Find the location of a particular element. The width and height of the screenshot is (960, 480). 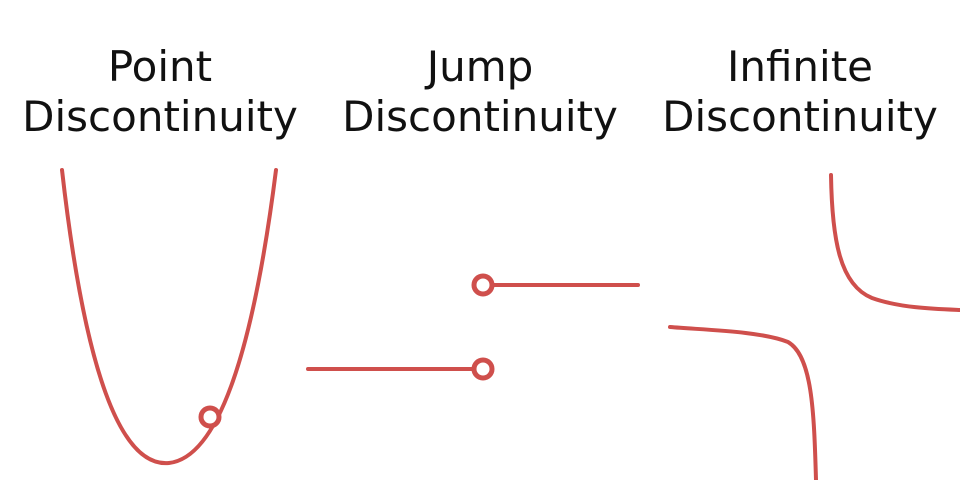

jump-lower-hole-marker is located at coordinates (483, 369).